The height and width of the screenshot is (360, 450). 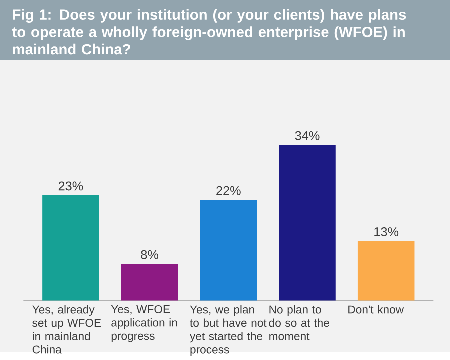 What do you see at coordinates (71, 186) in the screenshot?
I see `data-label: 23%` at bounding box center [71, 186].